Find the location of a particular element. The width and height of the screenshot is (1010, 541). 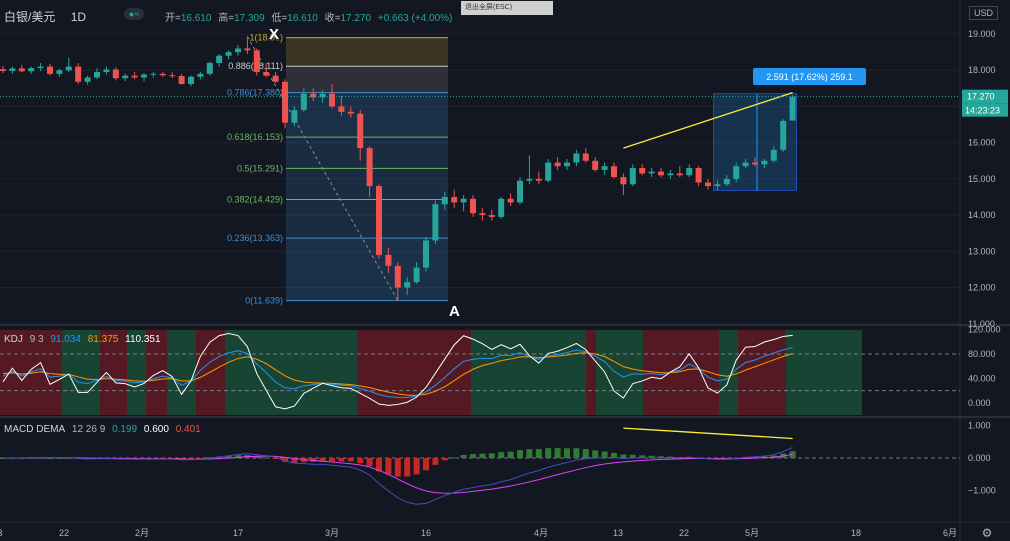

price-tick-label: 18.000 is located at coordinates (982, 70).